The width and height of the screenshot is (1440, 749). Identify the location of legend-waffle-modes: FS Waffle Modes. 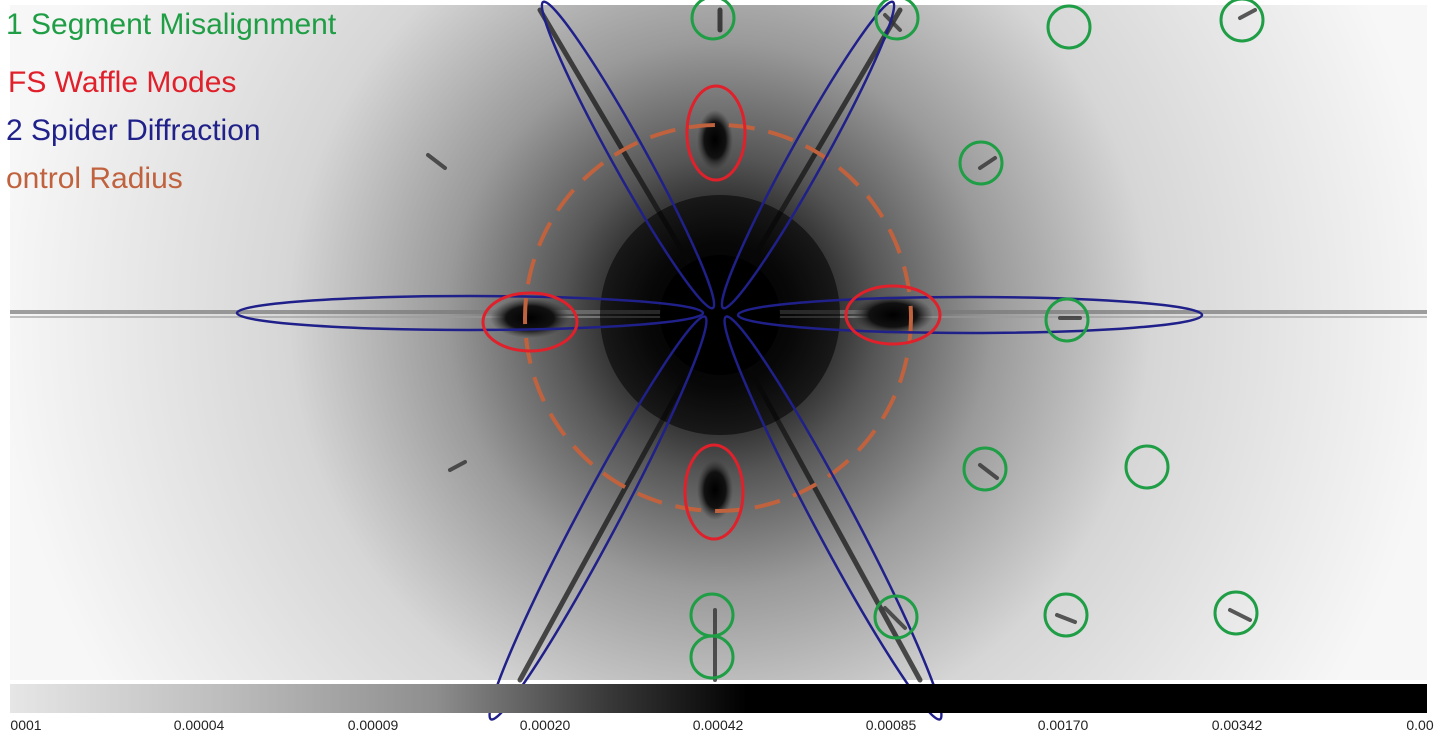
(122, 82).